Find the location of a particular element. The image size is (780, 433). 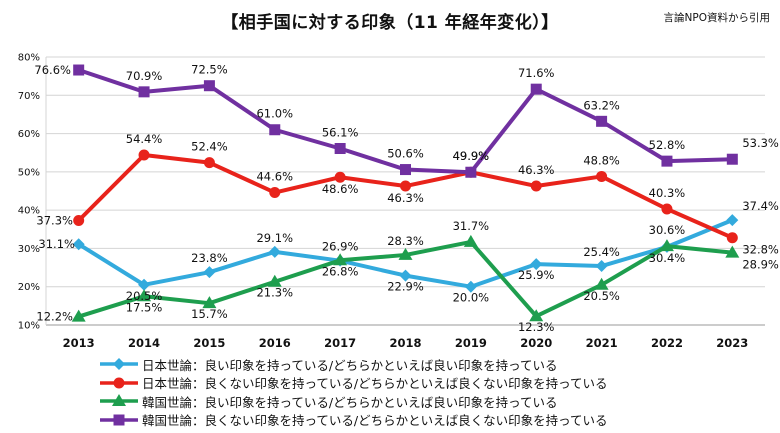

data-label: 61.0% is located at coordinates (274, 114).